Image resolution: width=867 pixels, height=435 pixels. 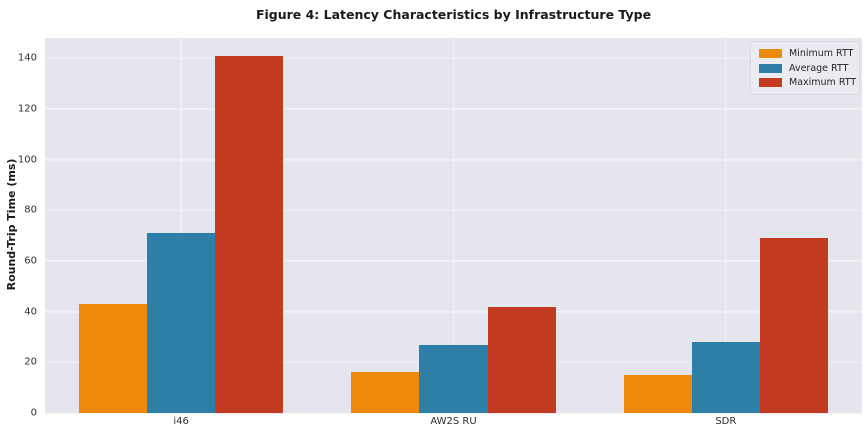 I want to click on y-tick-label-100: 100, so click(x=27, y=160).